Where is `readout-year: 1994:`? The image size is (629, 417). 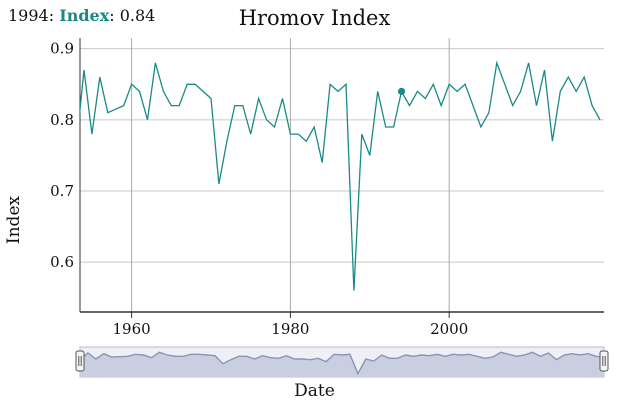
readout-year: 1994: is located at coordinates (31, 15).